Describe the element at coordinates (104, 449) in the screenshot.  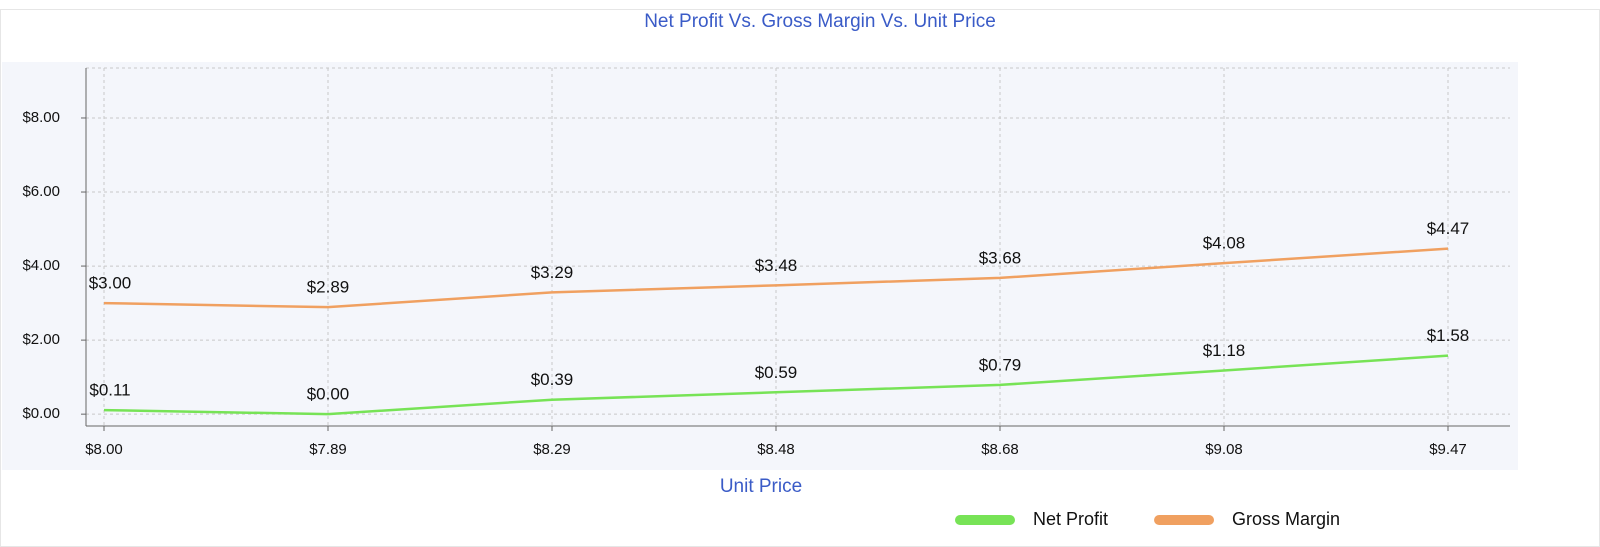
I see `x-tick-label: $8.00` at that location.